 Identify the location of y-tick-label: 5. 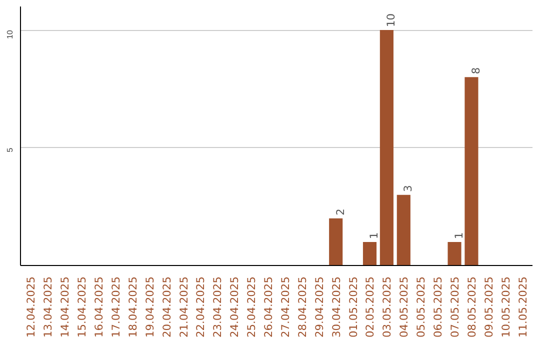
(10, 149).